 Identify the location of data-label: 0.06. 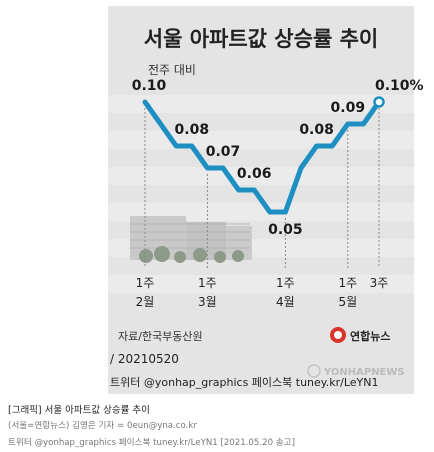
(254, 174).